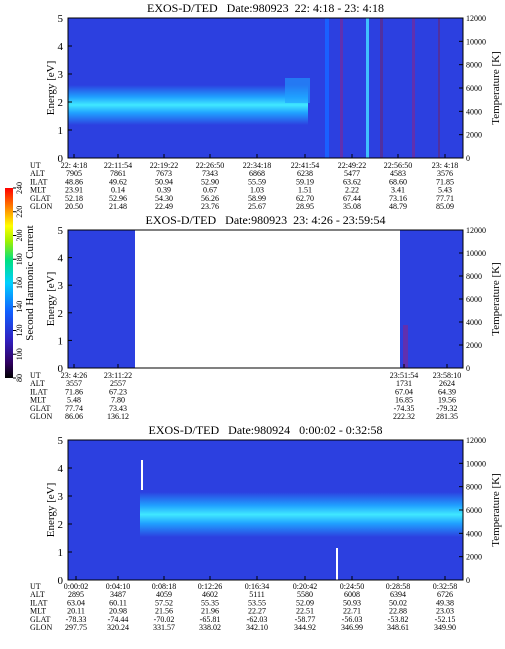  Describe the element at coordinates (431, 299) in the screenshot. I see `spectrogram-bg` at that location.